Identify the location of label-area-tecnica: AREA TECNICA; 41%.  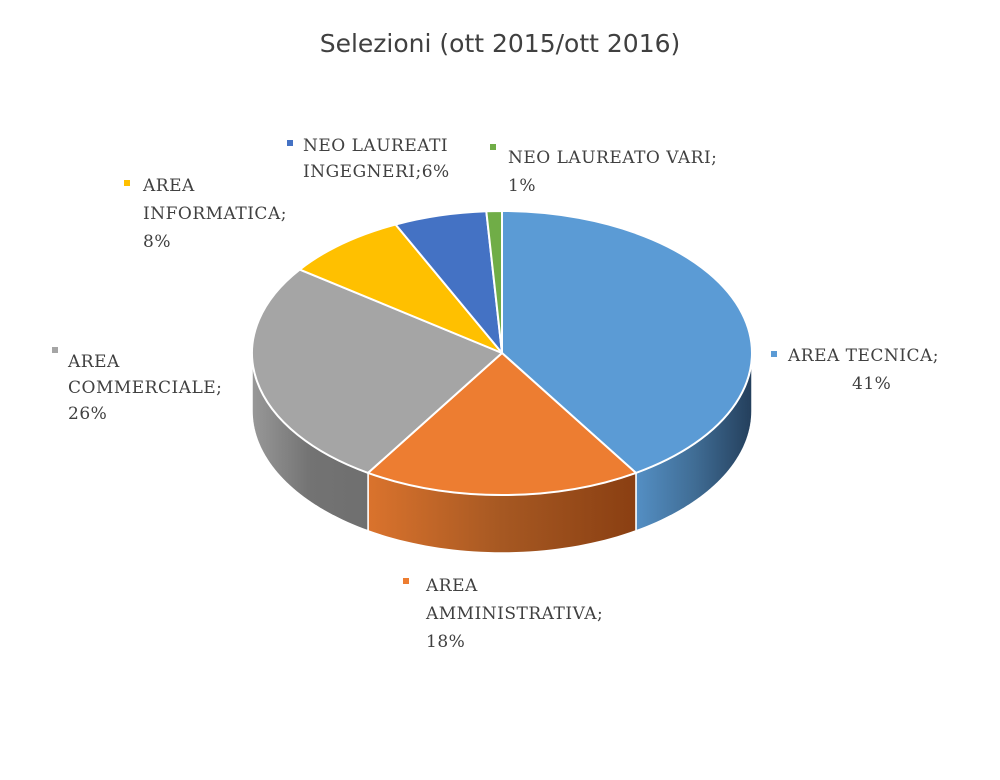
(855, 370).